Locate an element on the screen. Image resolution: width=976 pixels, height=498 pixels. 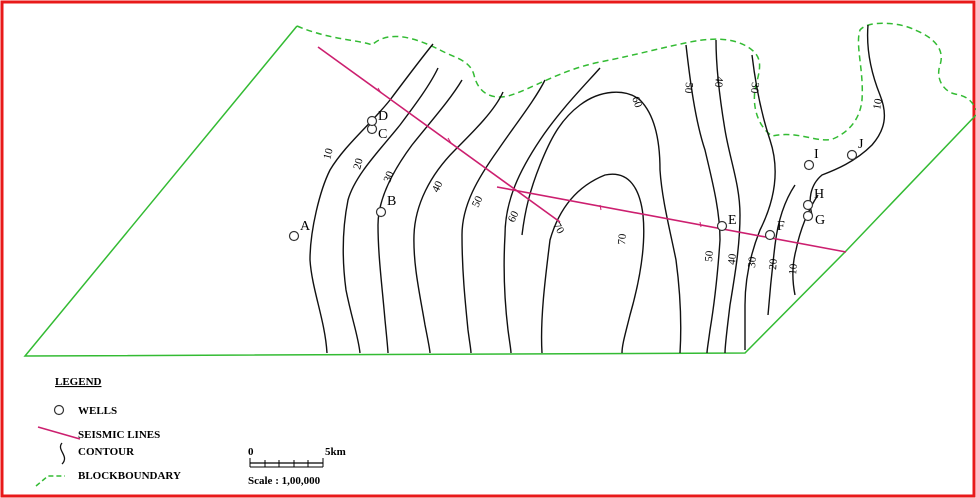
legend-seismic-label: SEISMIC LINES is located at coordinates (119, 435).